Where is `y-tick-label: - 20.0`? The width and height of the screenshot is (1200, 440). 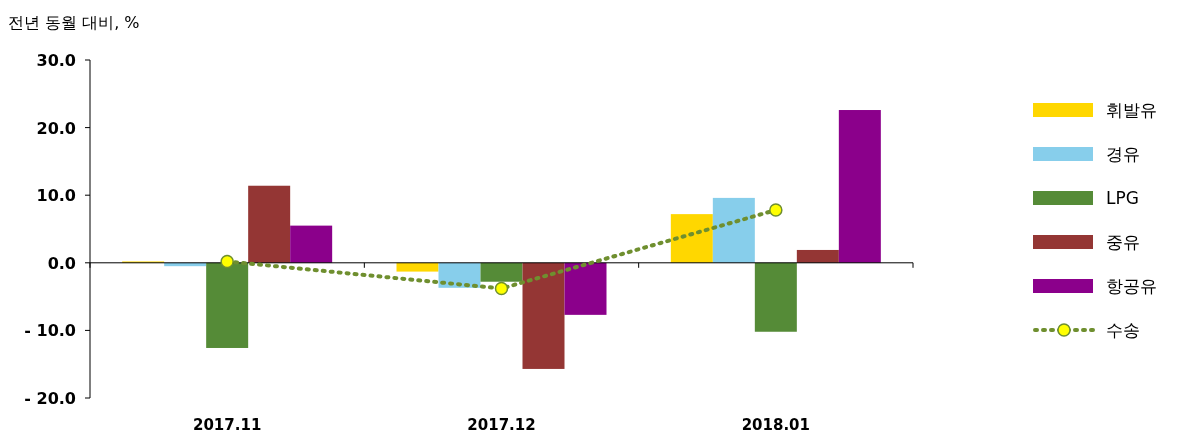 y-tick-label: - 20.0 is located at coordinates (50, 398).